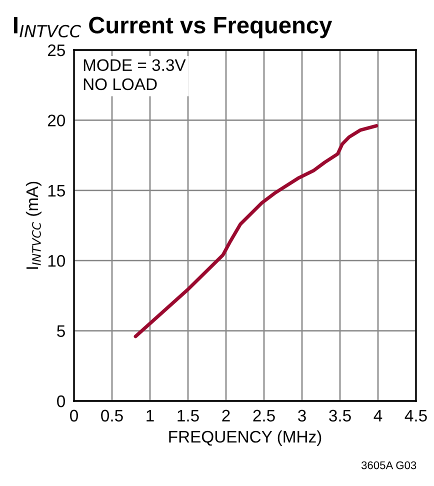  I want to click on y-tick-label: 15, so click(56, 190).